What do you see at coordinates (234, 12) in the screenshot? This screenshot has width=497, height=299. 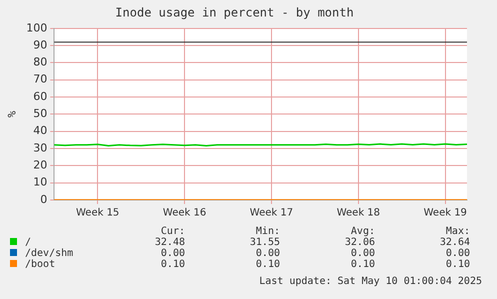 I see `chart-title: Inode usage in percent - by month` at bounding box center [234, 12].